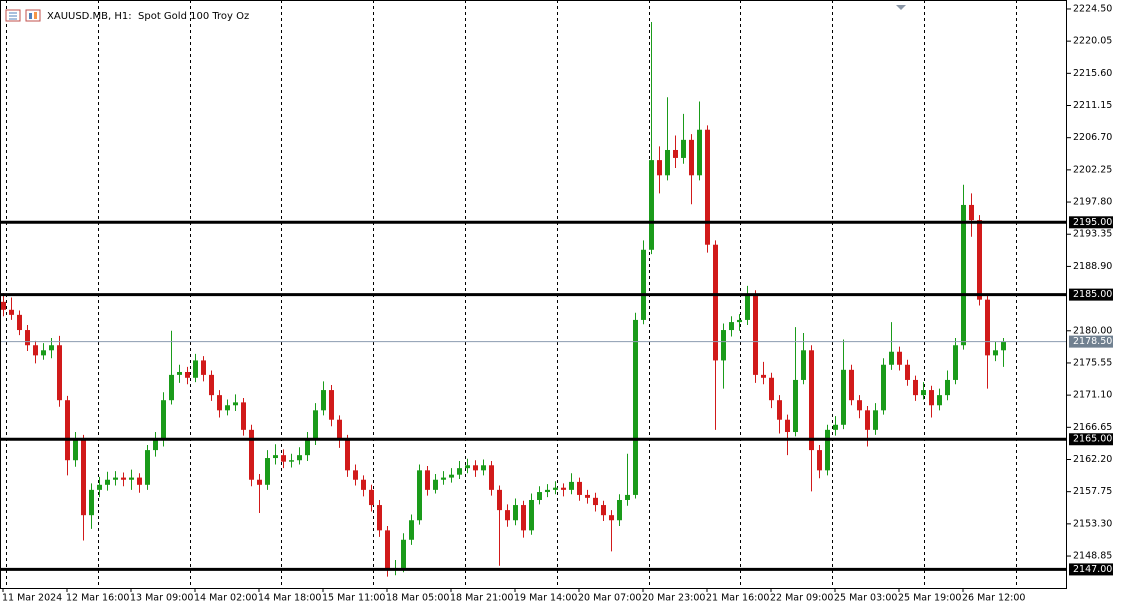 The image size is (1123, 606). I want to click on x-tick-label: 18 Mar 05:00, so click(417, 598).